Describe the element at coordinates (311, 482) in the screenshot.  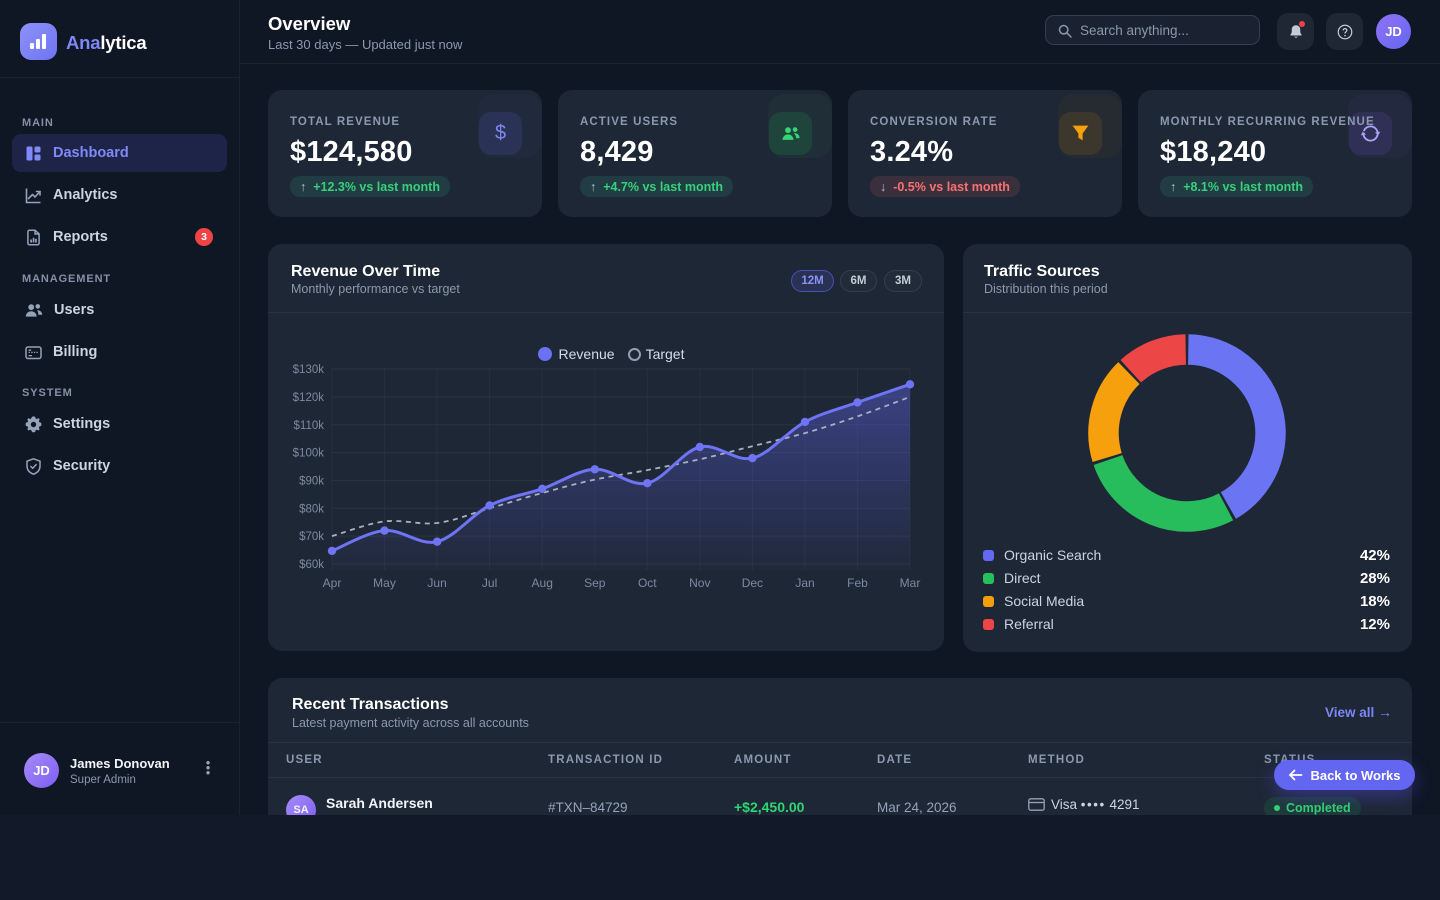
I see `svg-text: $90k` at that location.